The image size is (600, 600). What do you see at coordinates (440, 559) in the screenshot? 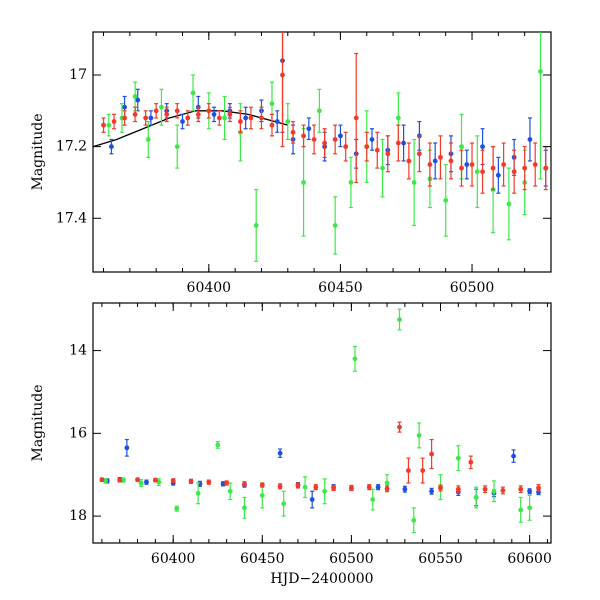
I see `x-tick-label: 60550` at bounding box center [440, 559].